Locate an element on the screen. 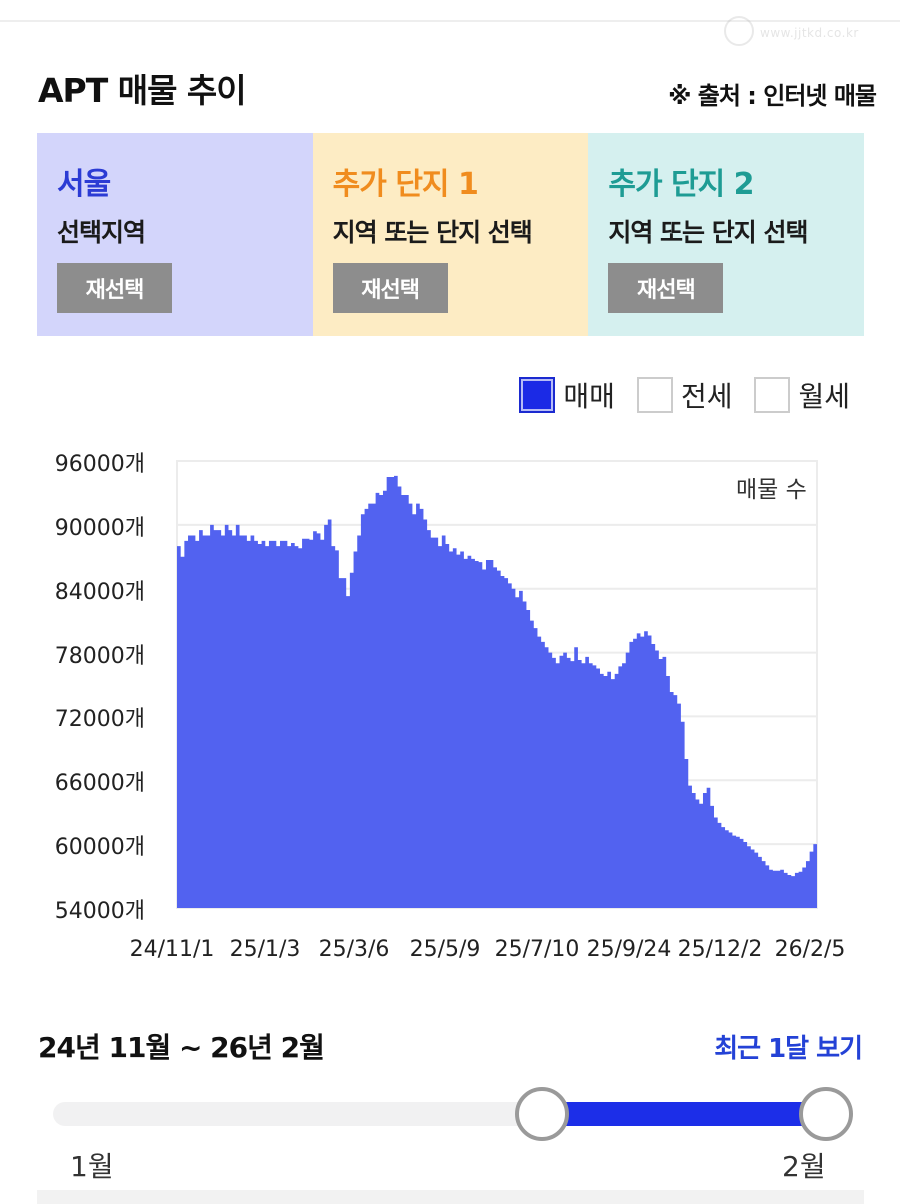 This screenshot has height=1204, width=900. card-title: 추가 단지 1 is located at coordinates (405, 184).